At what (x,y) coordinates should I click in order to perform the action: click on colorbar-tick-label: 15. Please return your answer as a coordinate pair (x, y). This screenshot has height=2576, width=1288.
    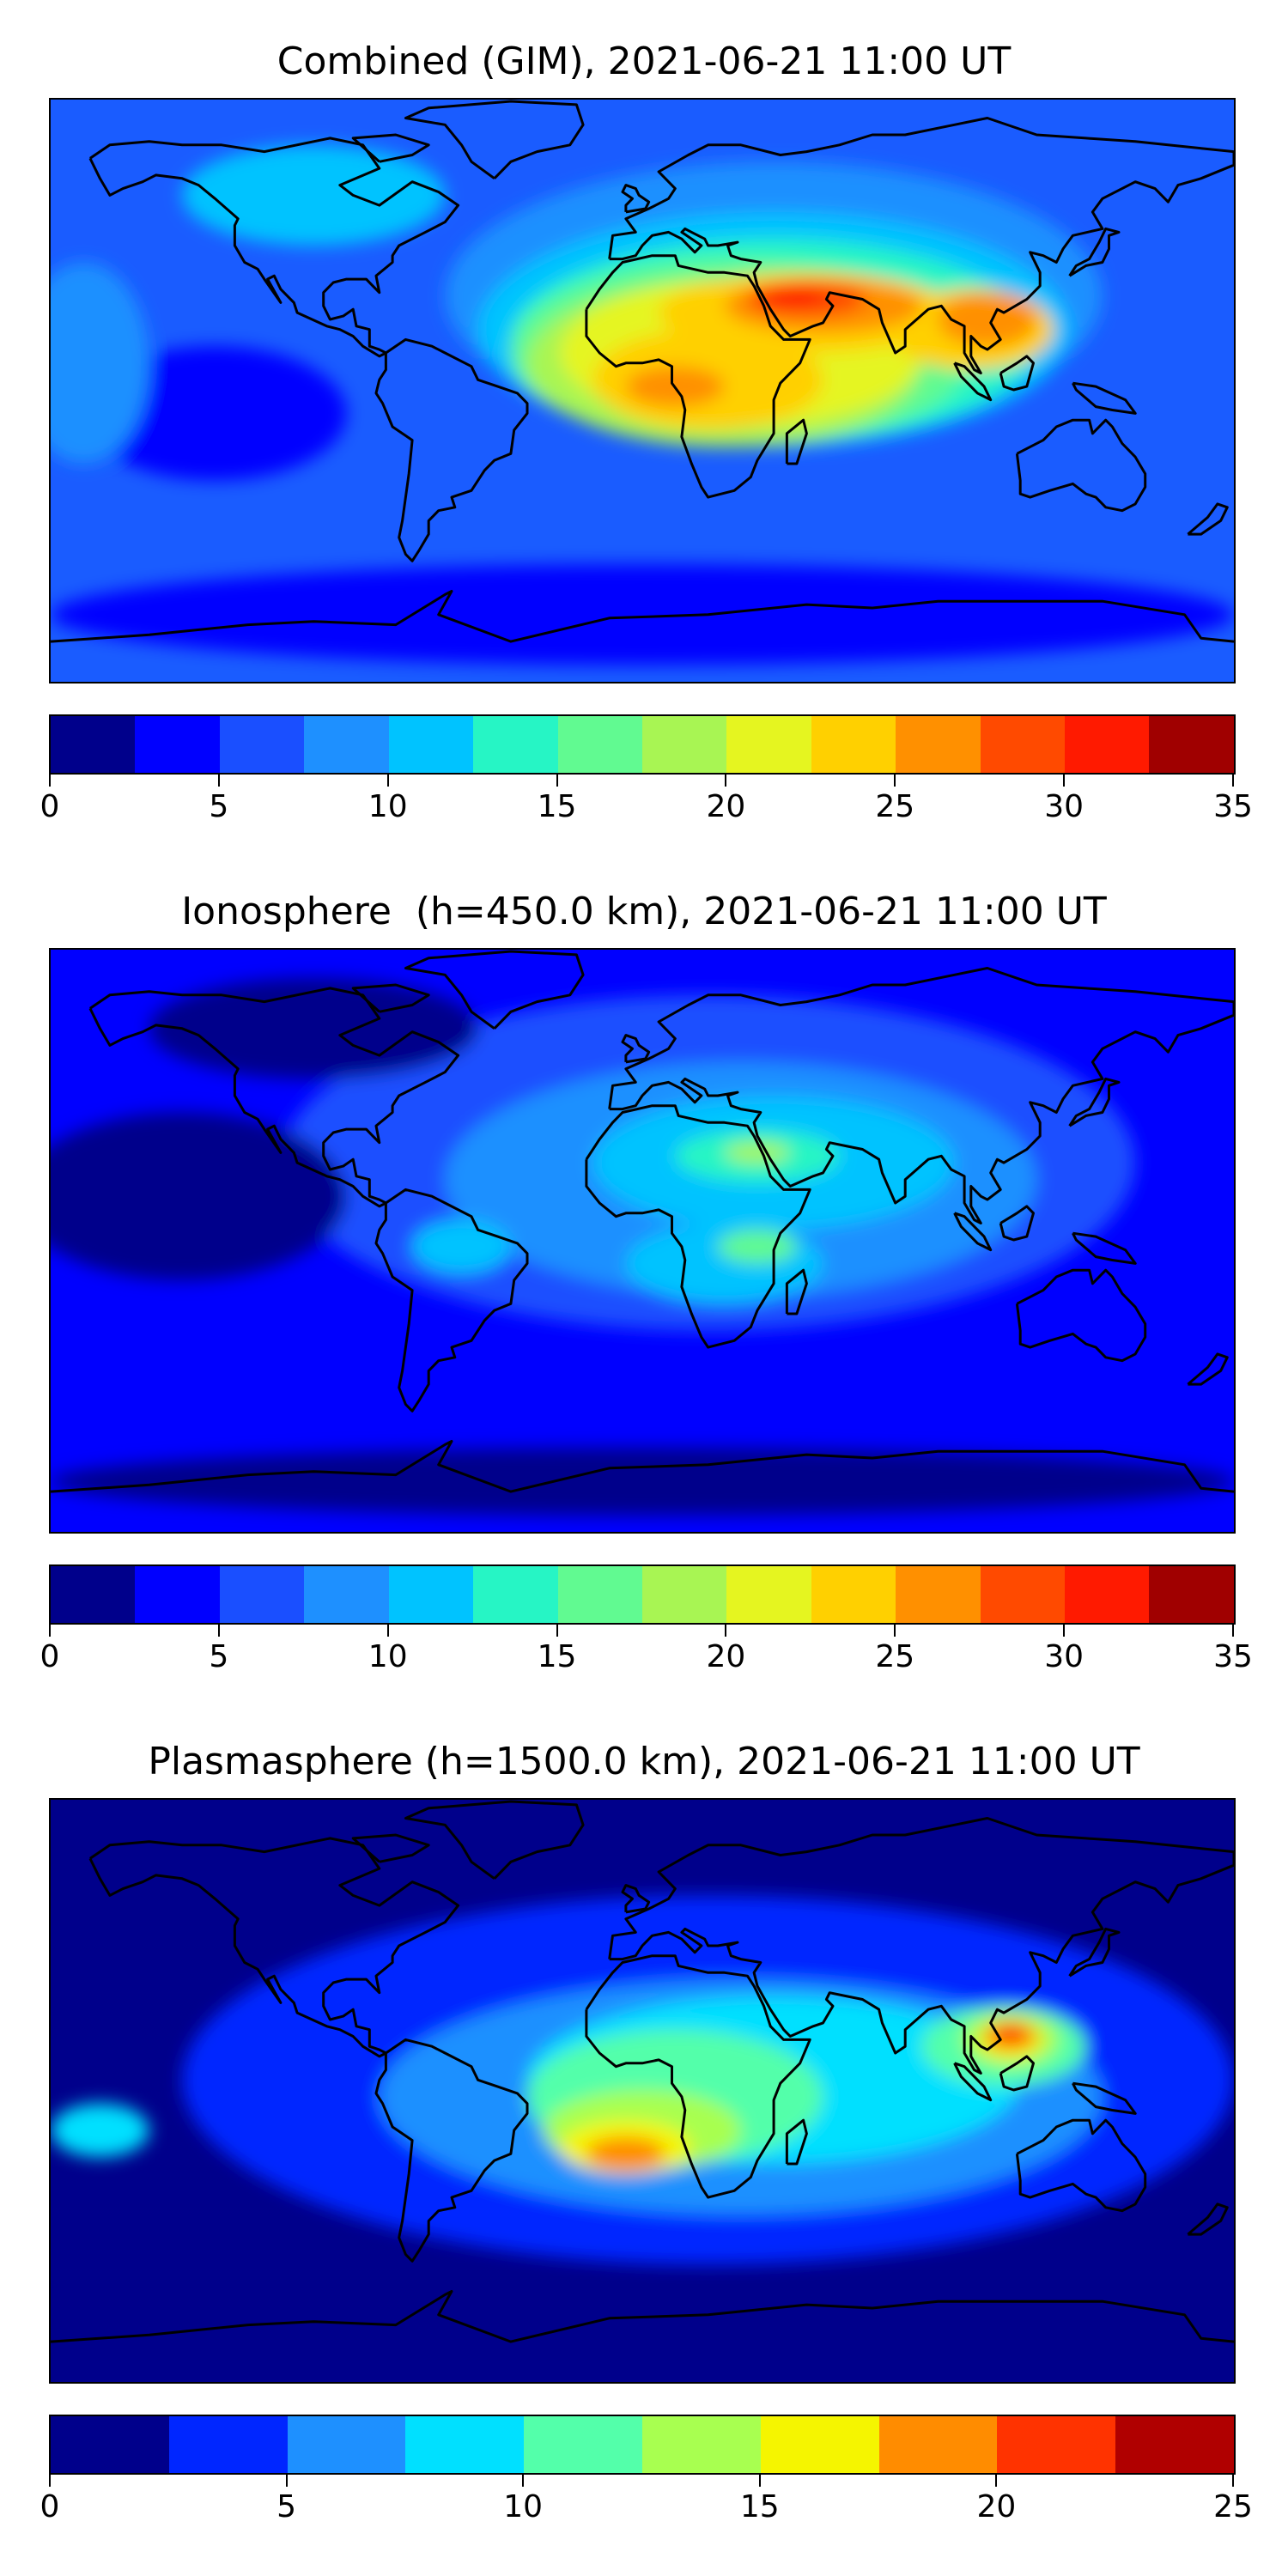
    Looking at the image, I should click on (557, 806).